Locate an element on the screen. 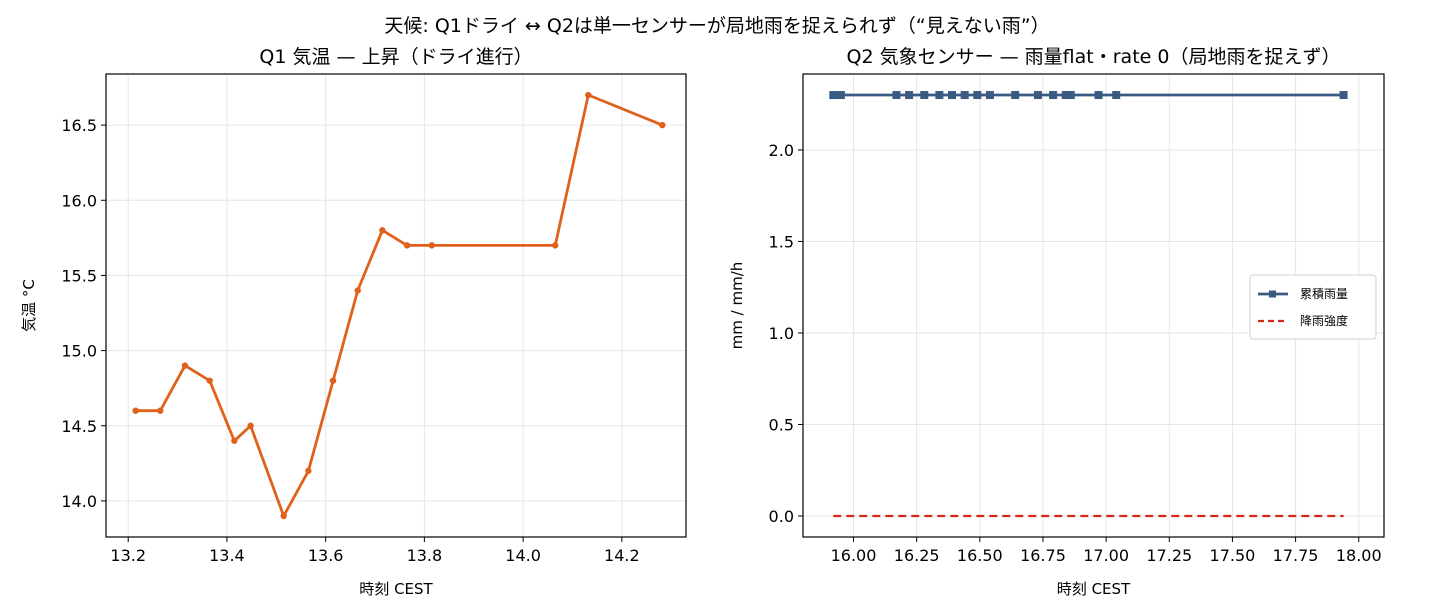 Image resolution: width=1435 pixels, height=614 pixels. legend-box is located at coordinates (1313, 307).